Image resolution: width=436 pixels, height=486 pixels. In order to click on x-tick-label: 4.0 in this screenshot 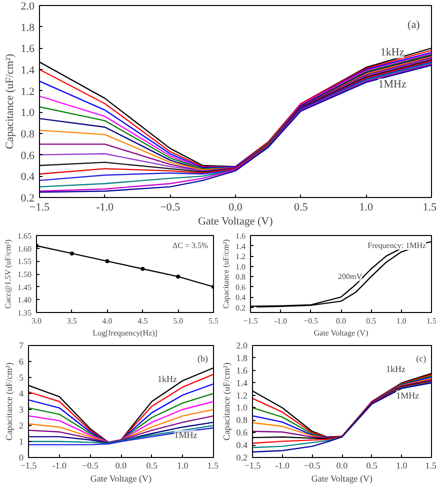, I will do `click(107, 321)`.